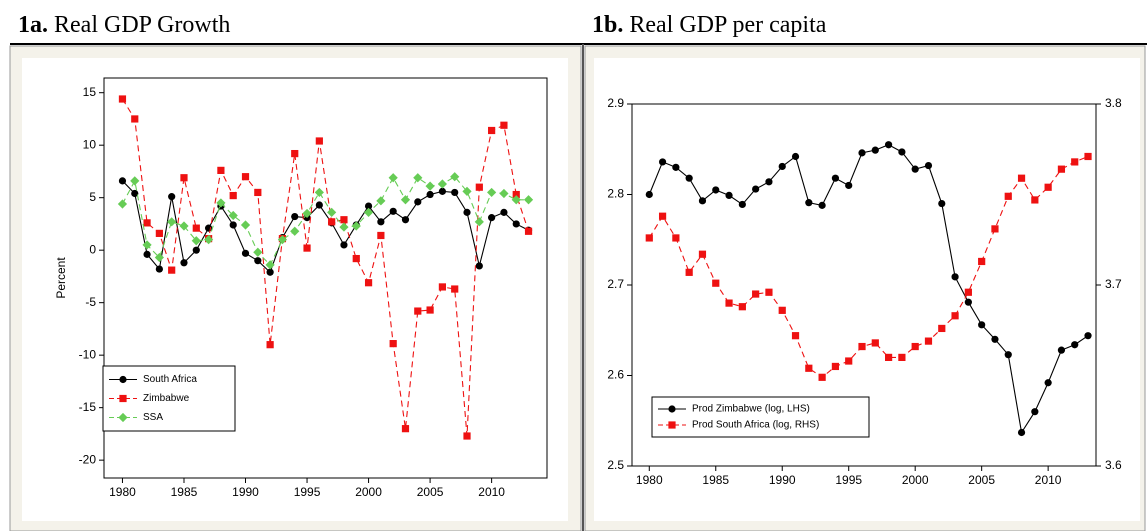 The width and height of the screenshot is (1147, 531). I want to click on y2-tick-label: 3.6, so click(1113, 465).